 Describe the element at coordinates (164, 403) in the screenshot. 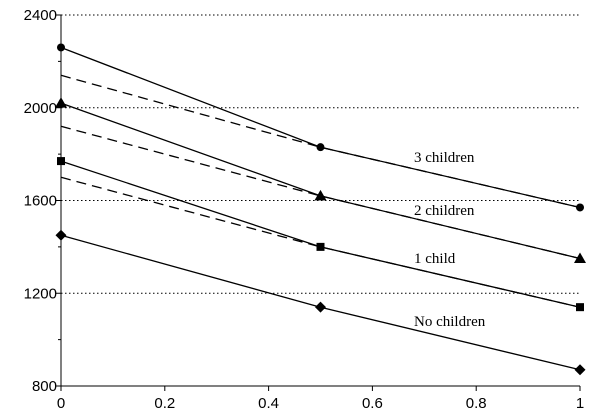

I see `x-tick-label-1: 0.2` at that location.